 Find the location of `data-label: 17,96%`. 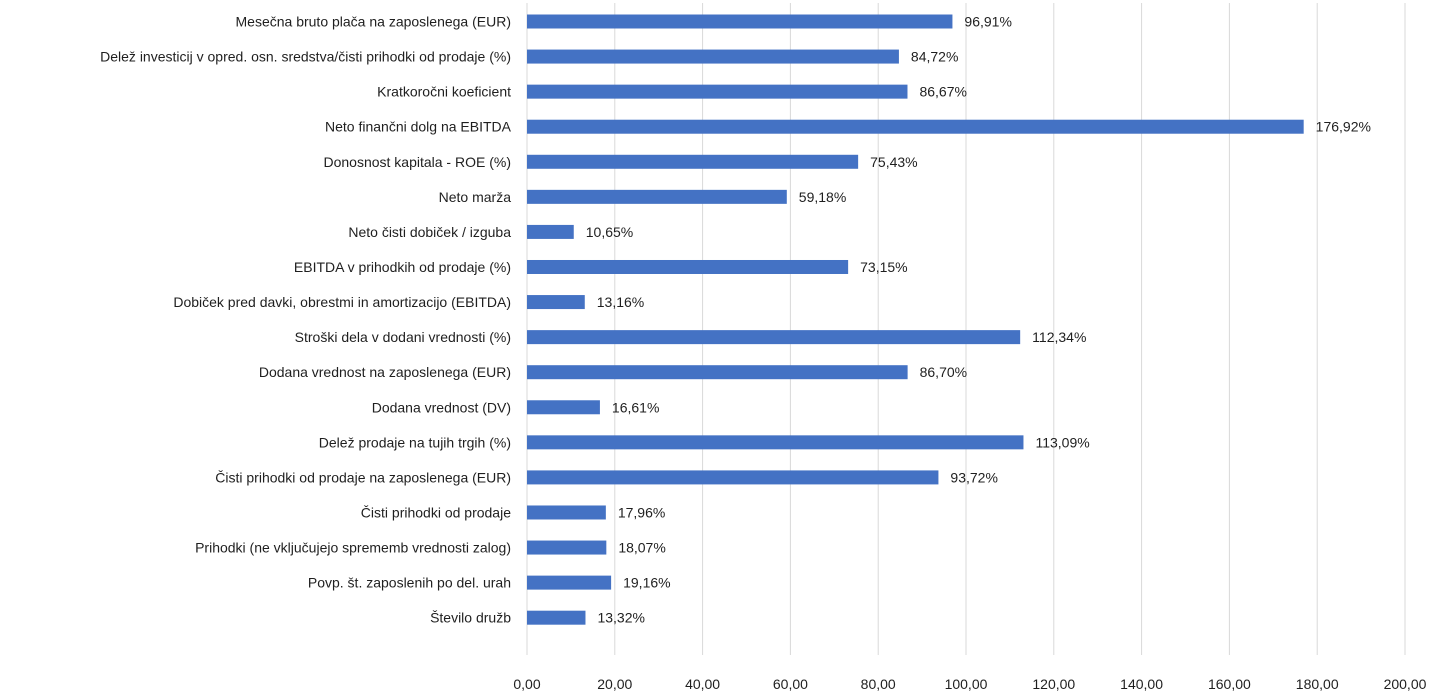

data-label: 17,96% is located at coordinates (641, 512).